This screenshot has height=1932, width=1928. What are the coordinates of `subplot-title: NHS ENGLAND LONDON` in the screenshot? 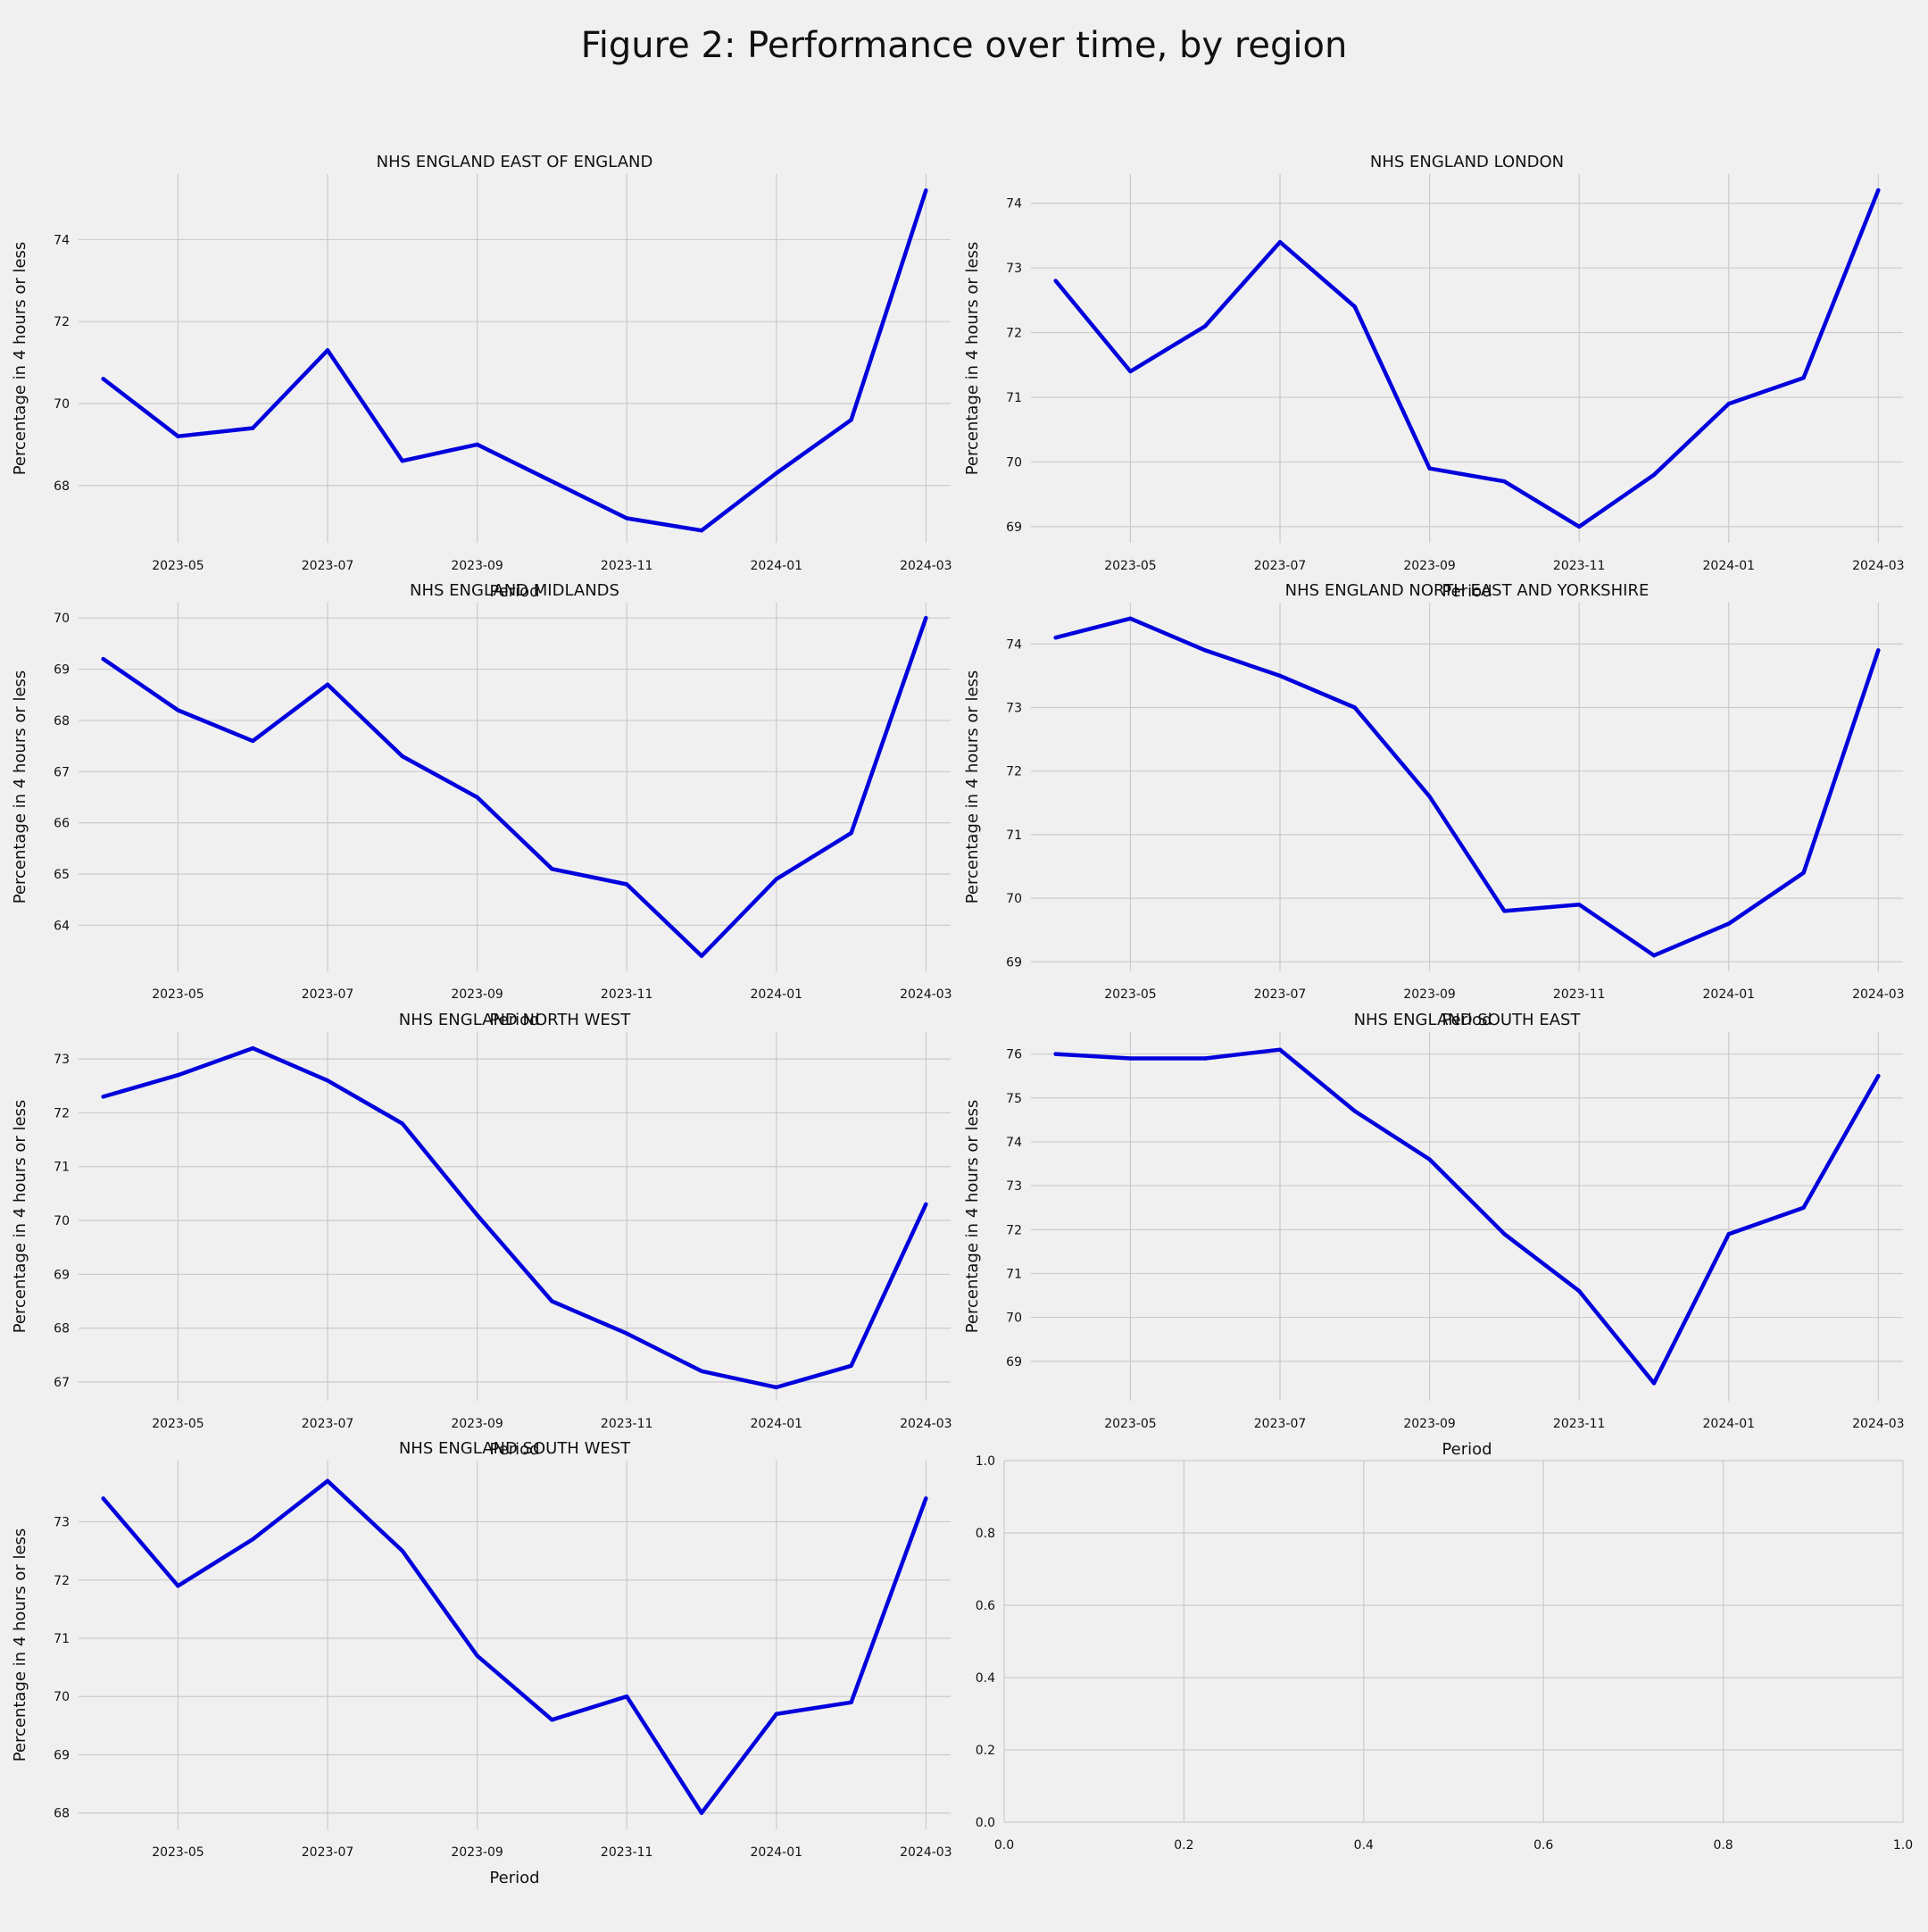 It's located at (1467, 162).